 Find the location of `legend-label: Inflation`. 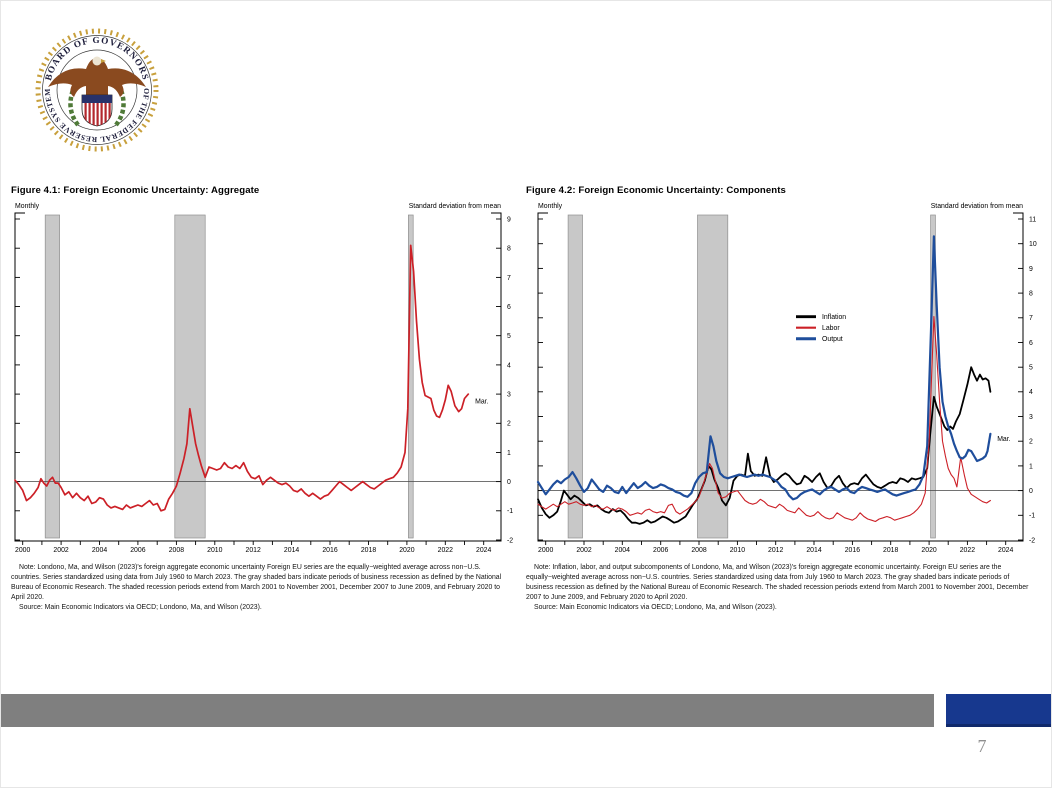

legend-label: Inflation is located at coordinates (834, 317).